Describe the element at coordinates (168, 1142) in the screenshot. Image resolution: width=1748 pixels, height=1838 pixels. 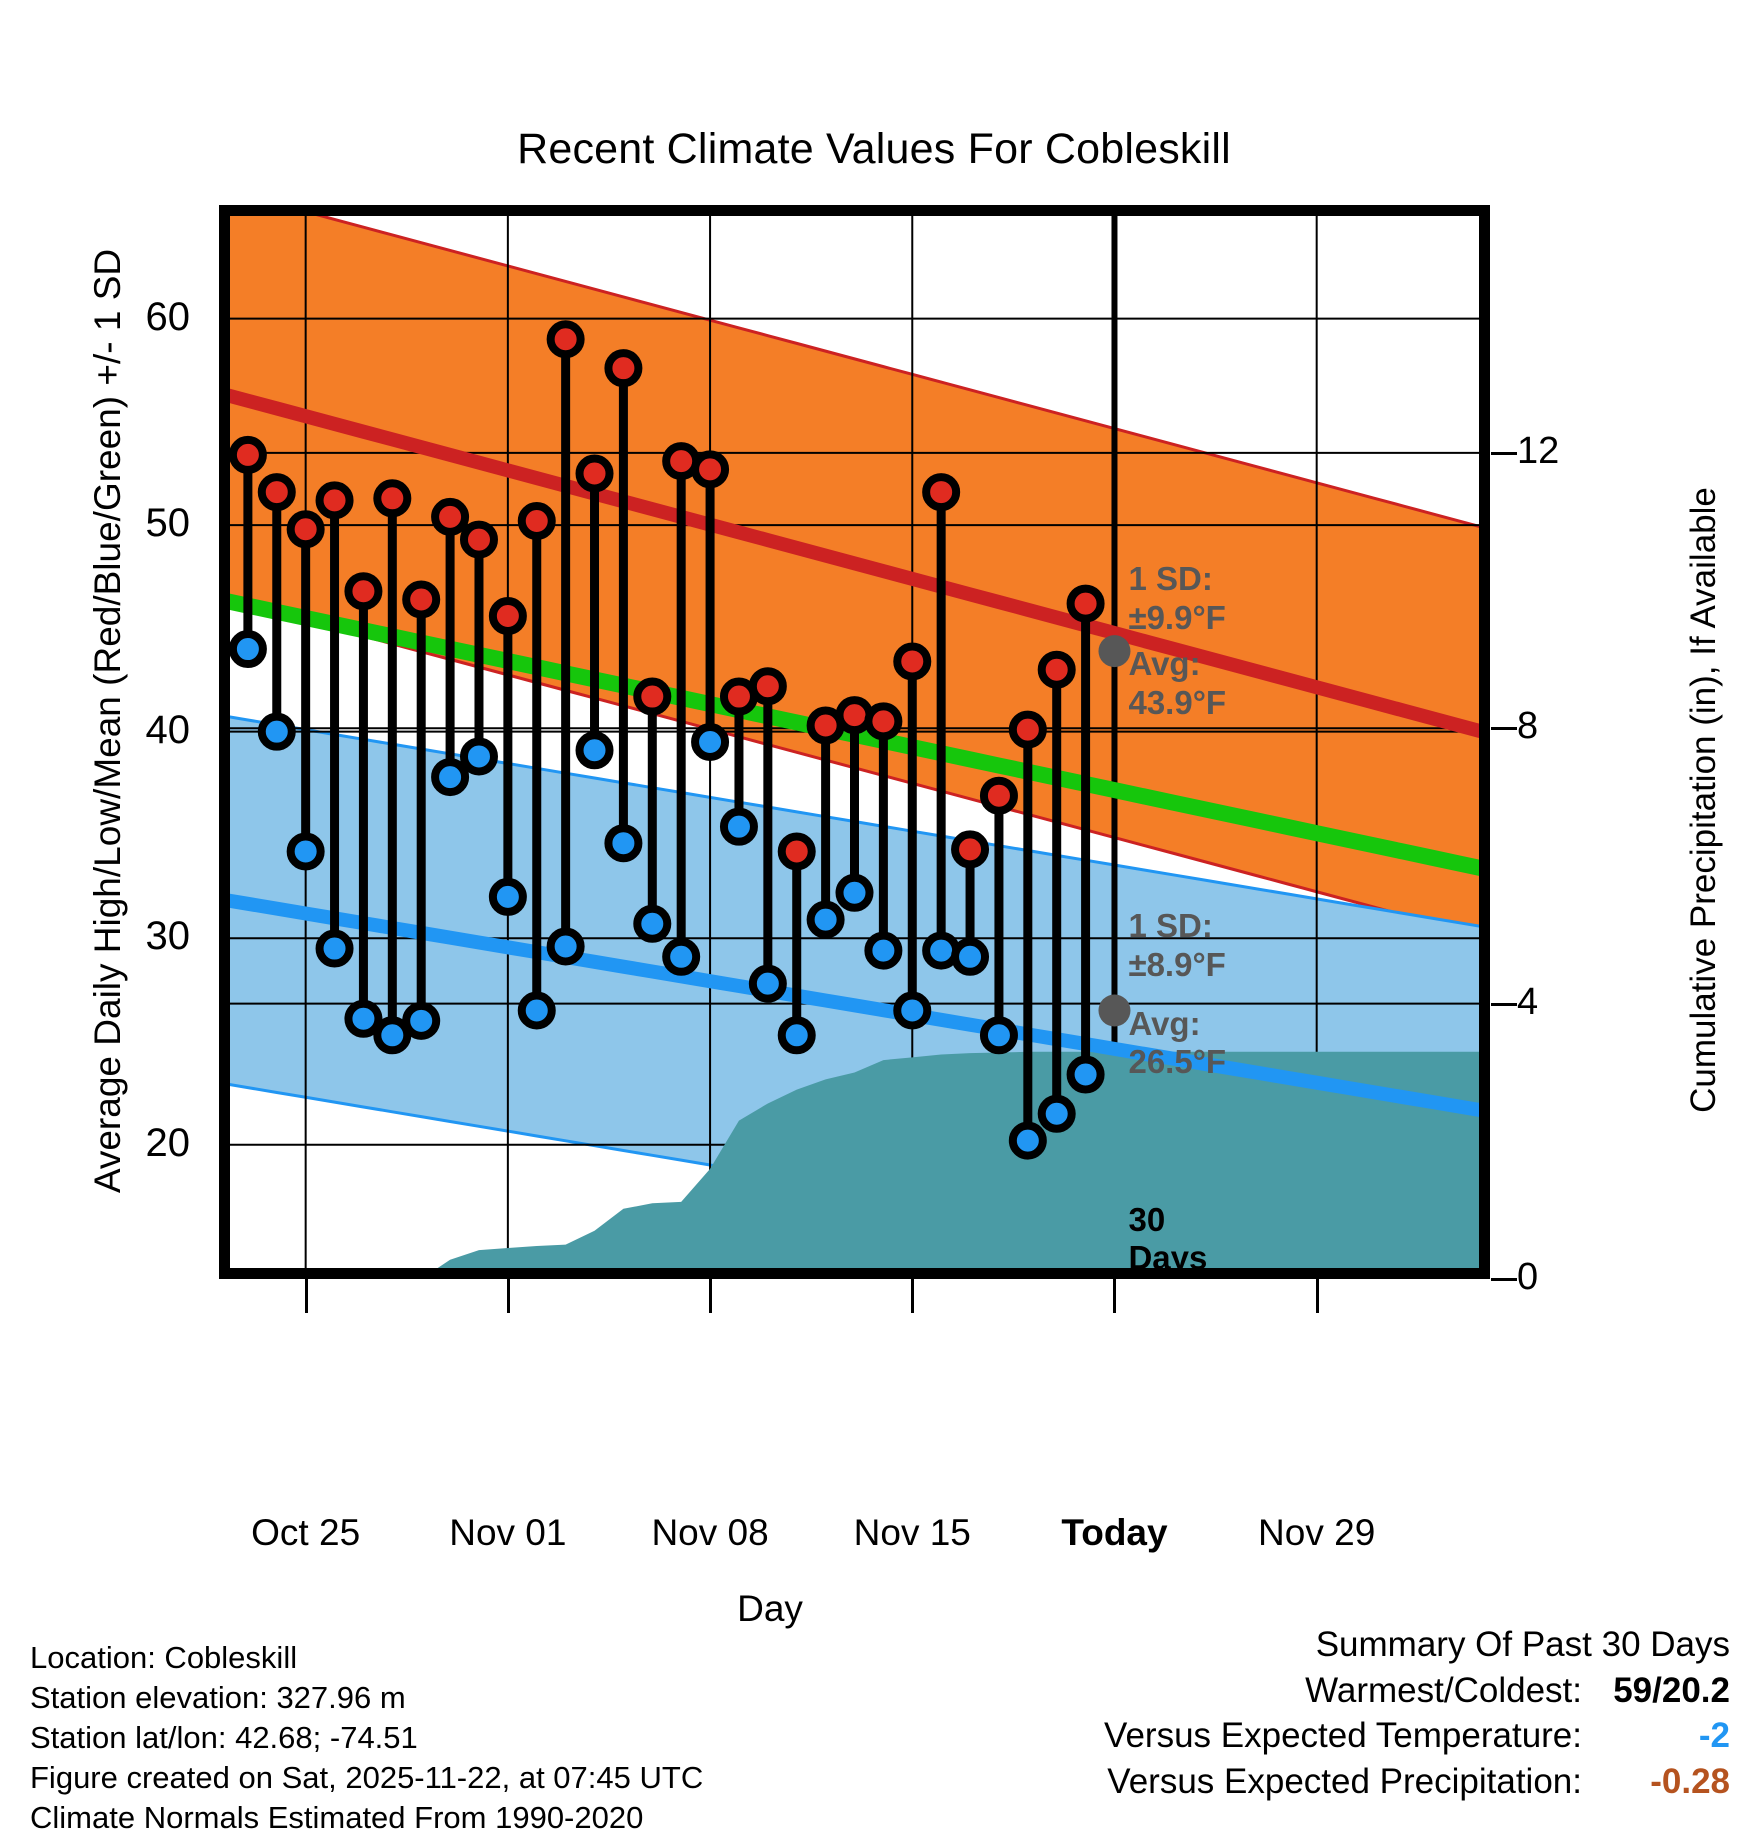
I see `y-tick-label: 20` at that location.